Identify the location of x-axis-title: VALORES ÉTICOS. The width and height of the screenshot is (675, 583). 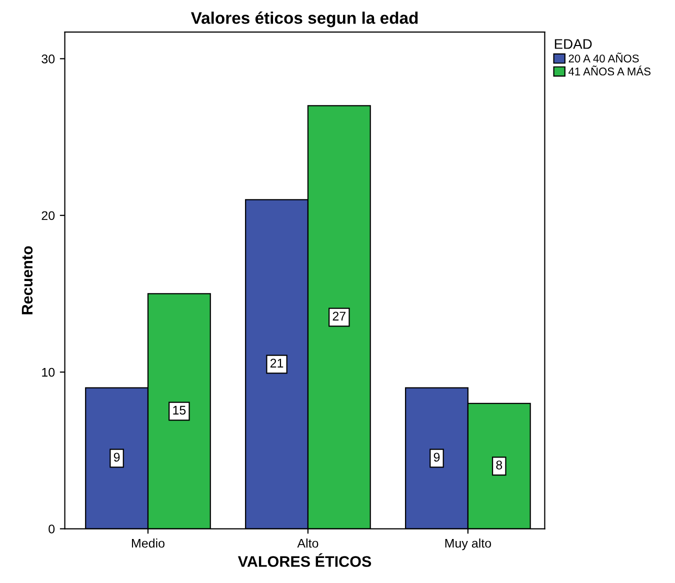
(305, 560).